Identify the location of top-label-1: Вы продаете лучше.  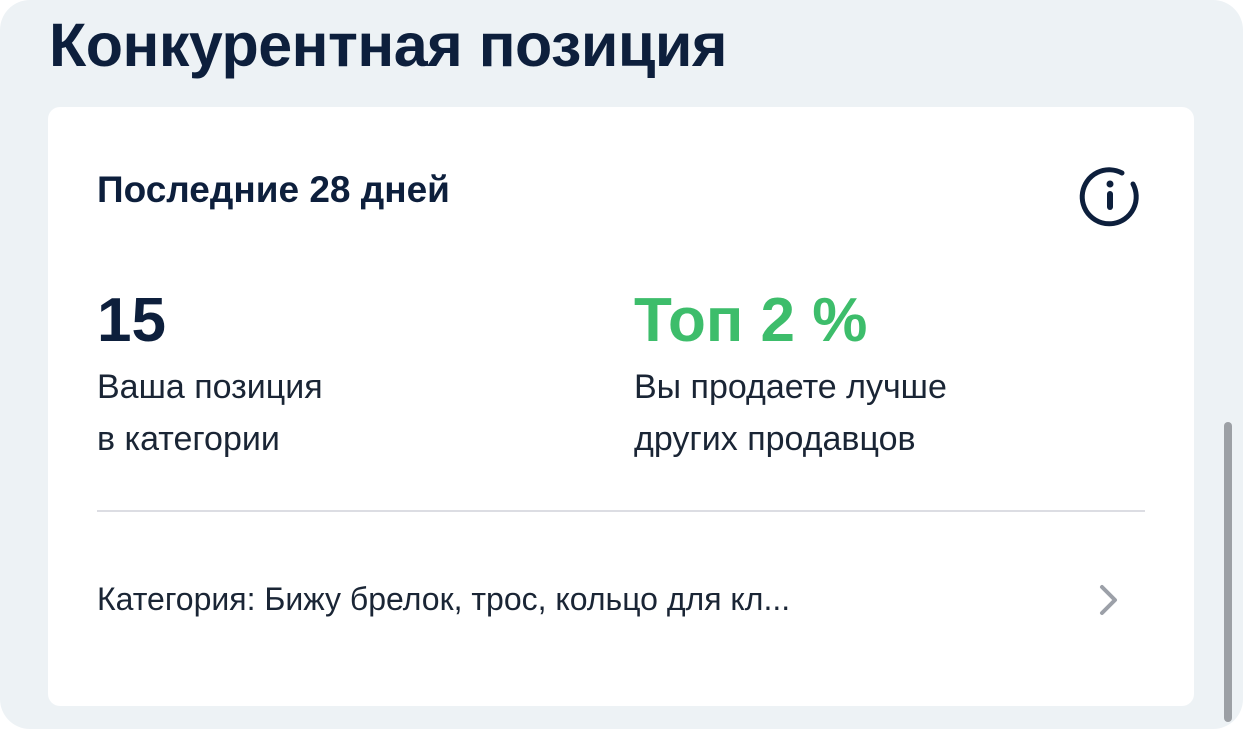
(790, 387).